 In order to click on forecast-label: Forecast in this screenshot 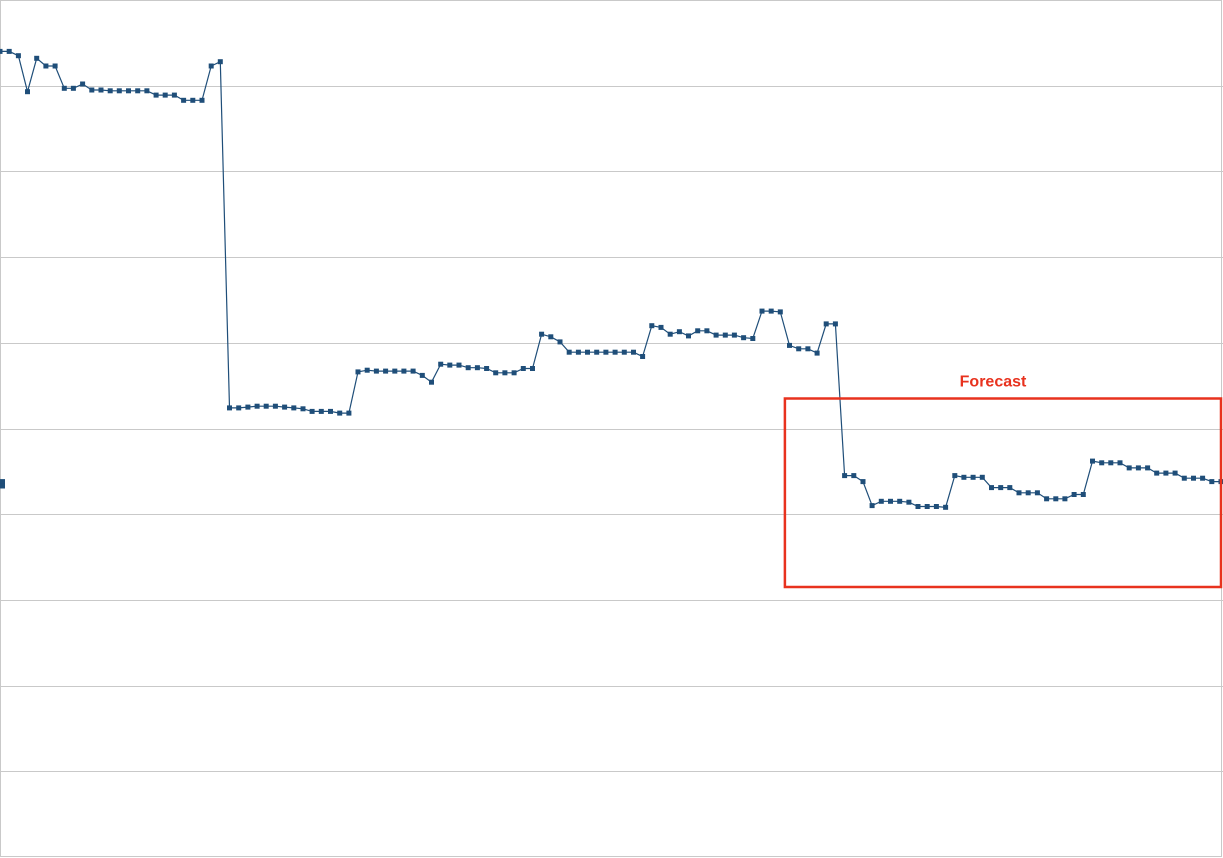, I will do `click(993, 382)`.